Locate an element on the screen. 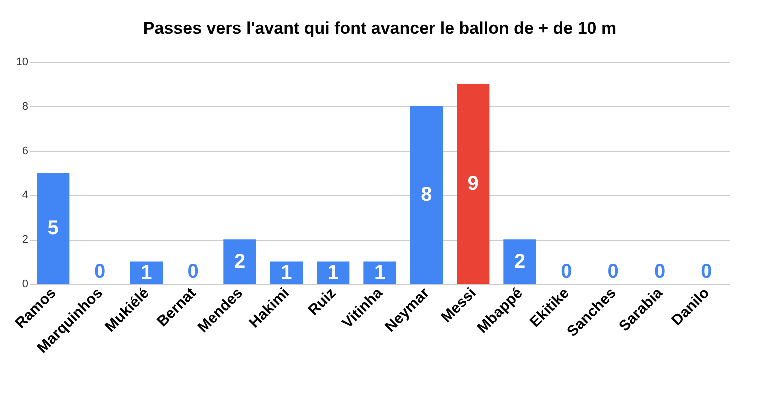 Image resolution: width=780 pixels, height=407 pixels. y-tick-label: 8 is located at coordinates (25, 106).